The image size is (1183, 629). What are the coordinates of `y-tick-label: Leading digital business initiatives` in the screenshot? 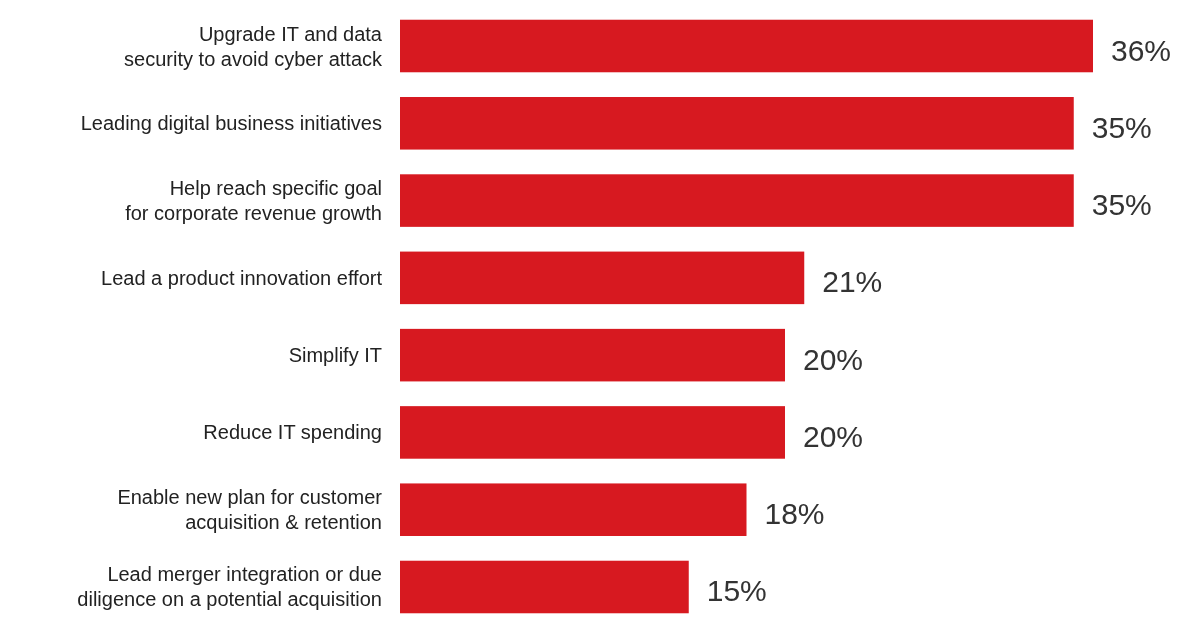 It's located at (231, 123).